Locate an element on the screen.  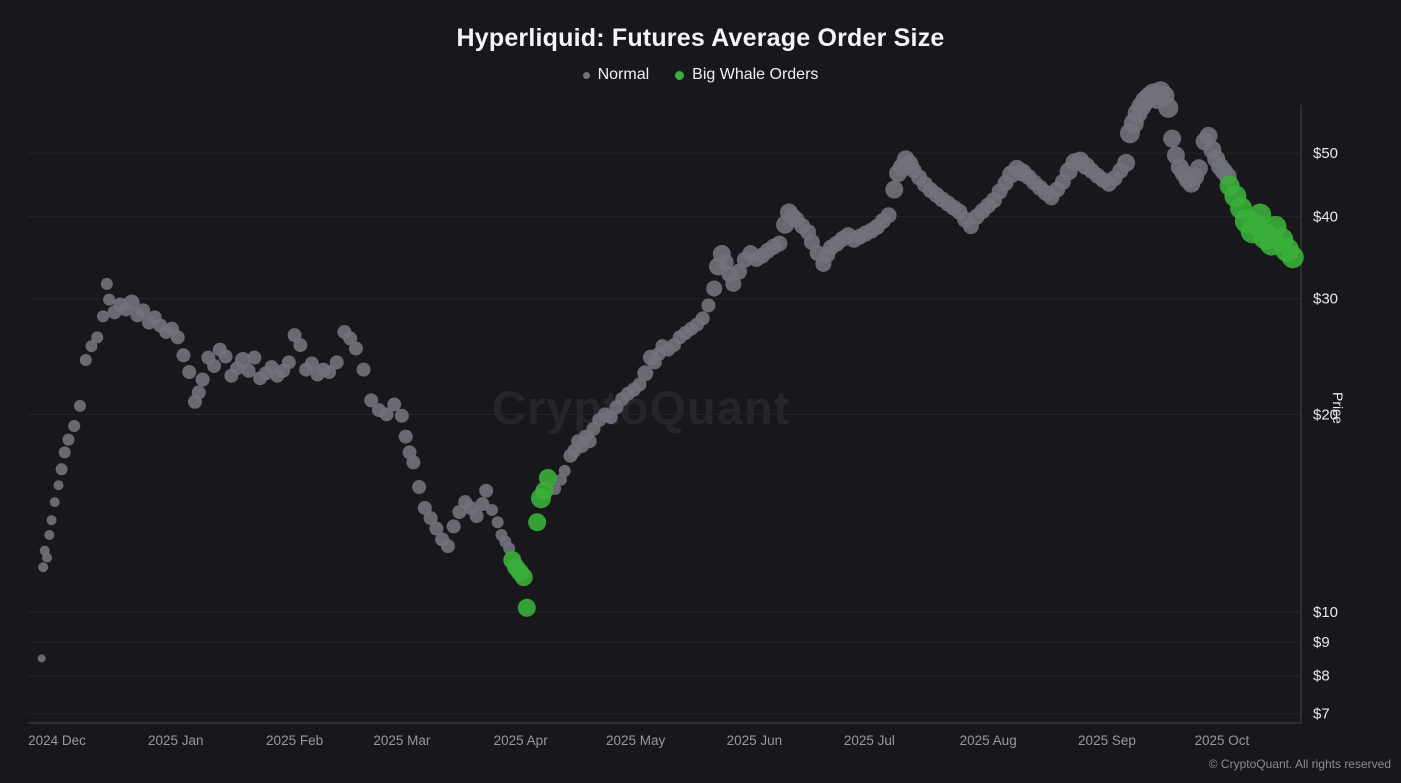
legend-label-whale: Big Whale Orders is located at coordinates (755, 74).